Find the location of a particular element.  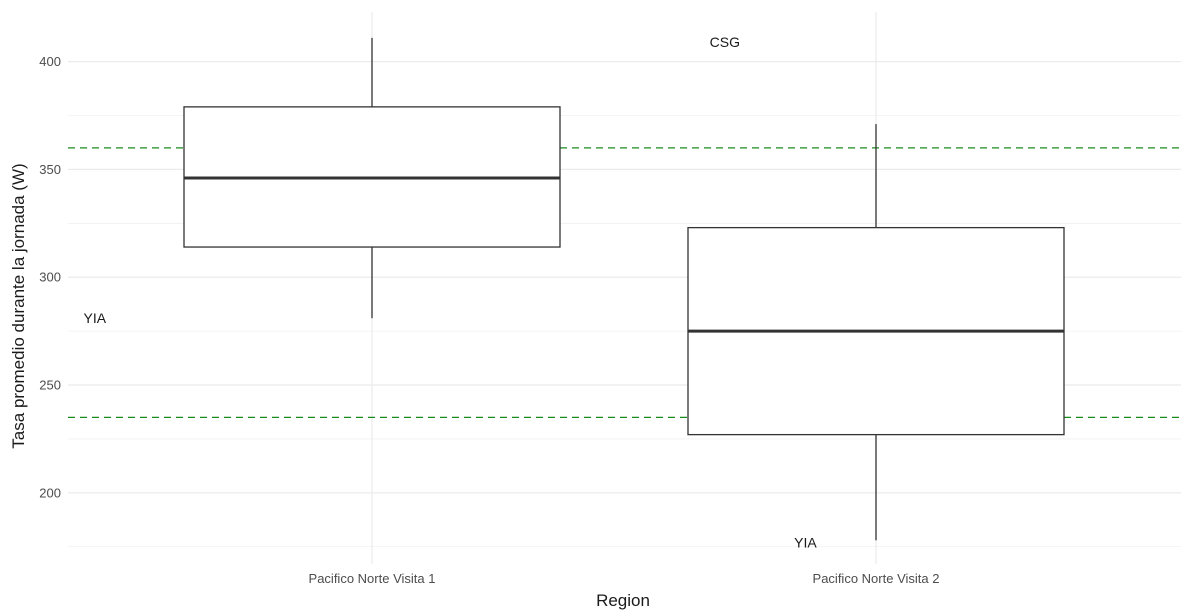

y-tick-label: 300 is located at coordinates (50, 277).